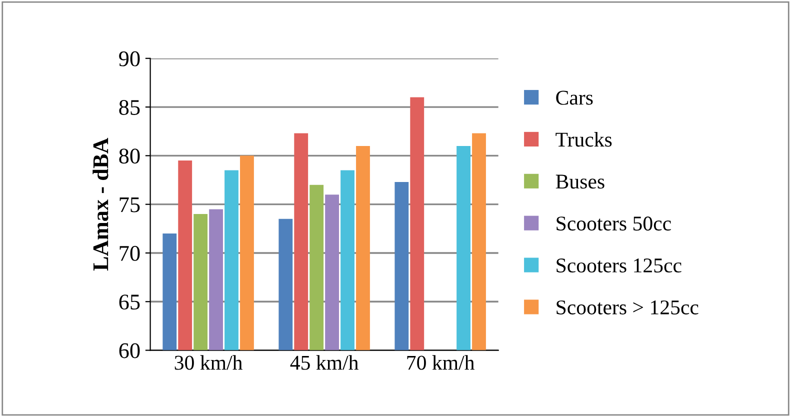  What do you see at coordinates (627, 307) in the screenshot?
I see `legend-label: Scooters > 125cc` at bounding box center [627, 307].